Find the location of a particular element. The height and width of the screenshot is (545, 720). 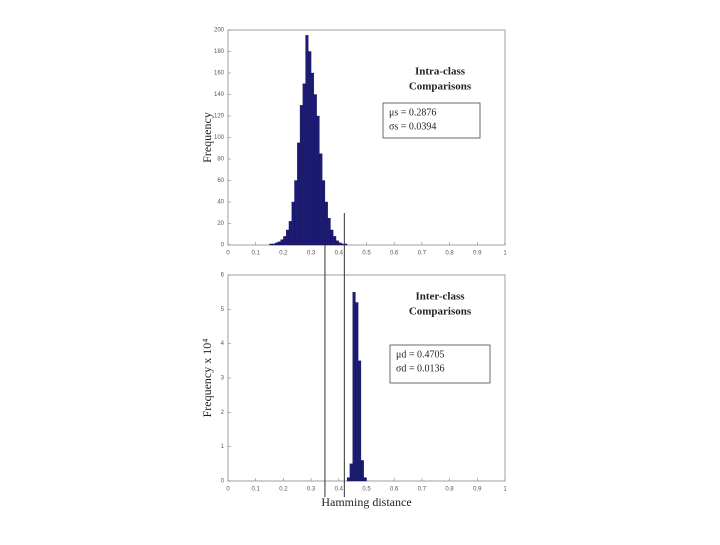

y-tick-label: 5 is located at coordinates (223, 310).